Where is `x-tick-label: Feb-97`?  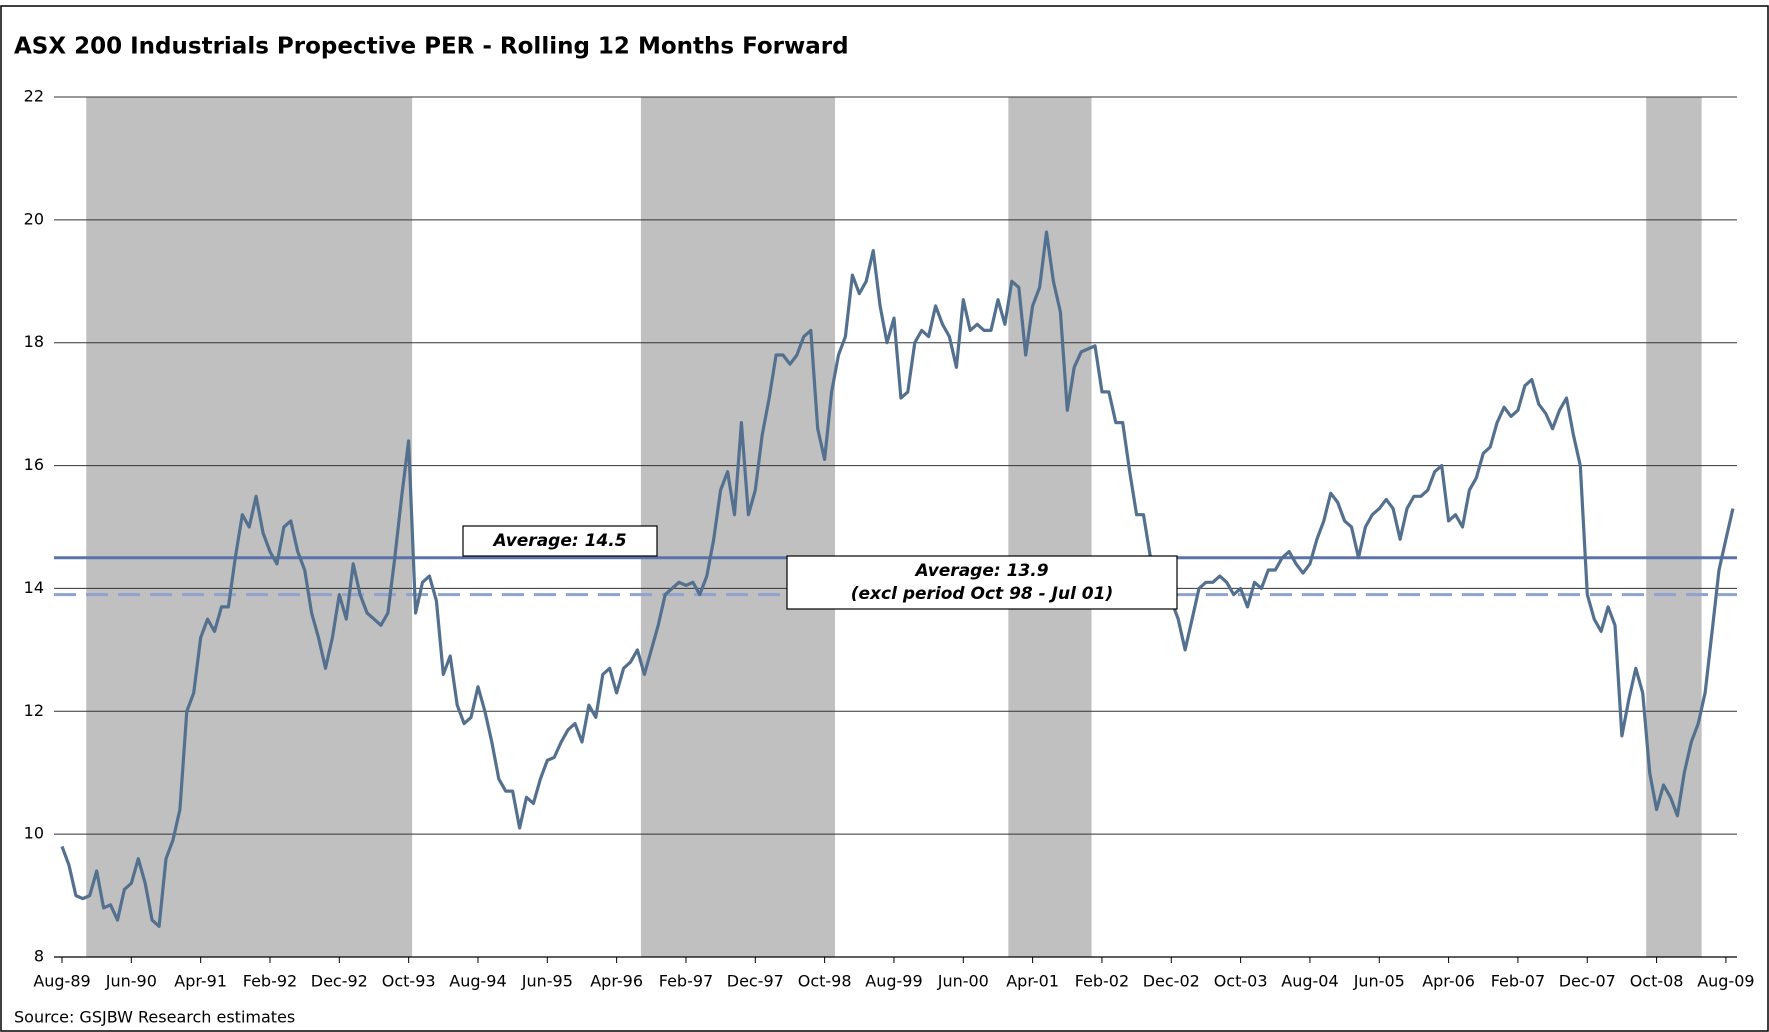
x-tick-label: Feb-97 is located at coordinates (686, 981).